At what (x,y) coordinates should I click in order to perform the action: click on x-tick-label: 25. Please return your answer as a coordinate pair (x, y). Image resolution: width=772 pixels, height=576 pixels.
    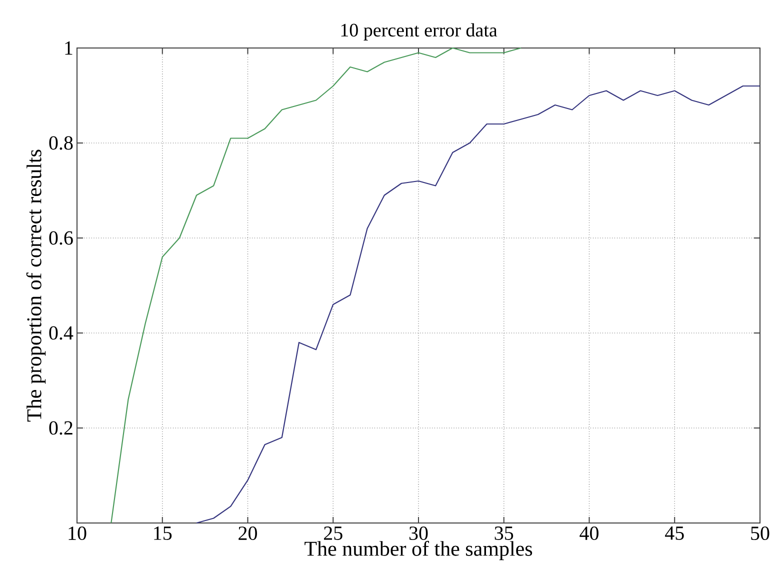
    Looking at the image, I should click on (333, 533).